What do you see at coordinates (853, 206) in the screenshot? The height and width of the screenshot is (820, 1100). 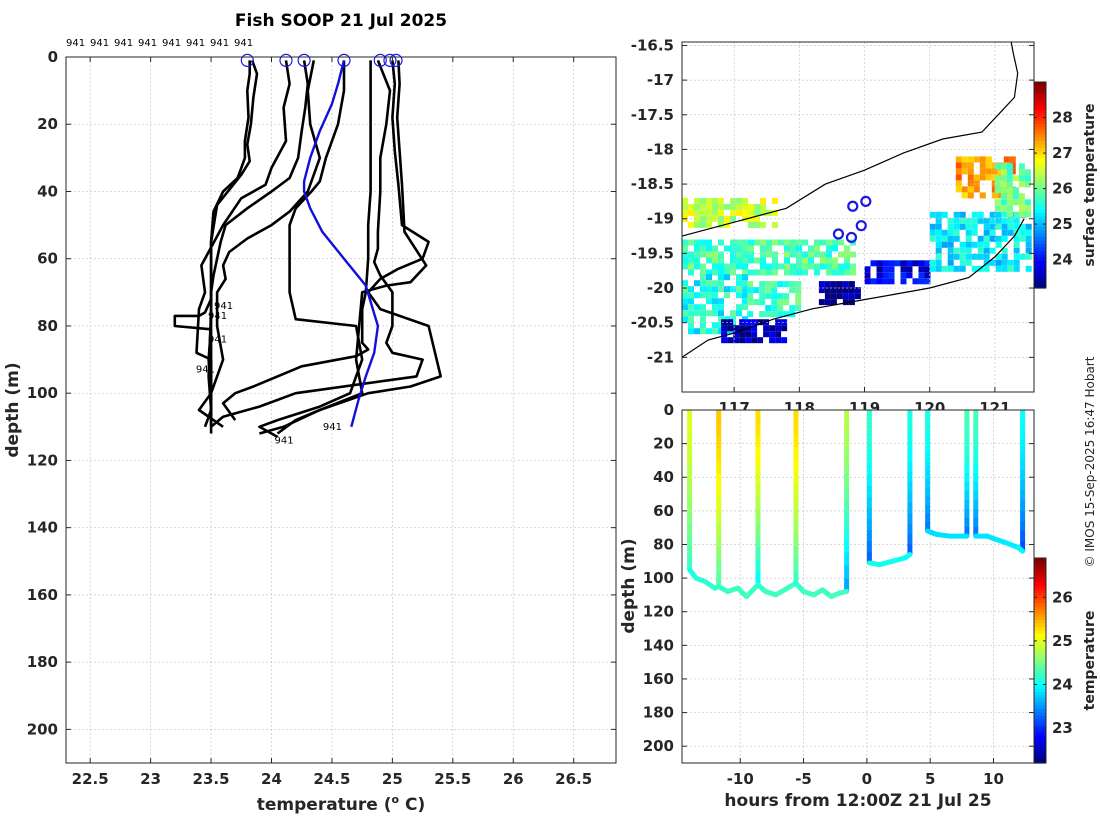 I see `ship-track-marker` at bounding box center [853, 206].